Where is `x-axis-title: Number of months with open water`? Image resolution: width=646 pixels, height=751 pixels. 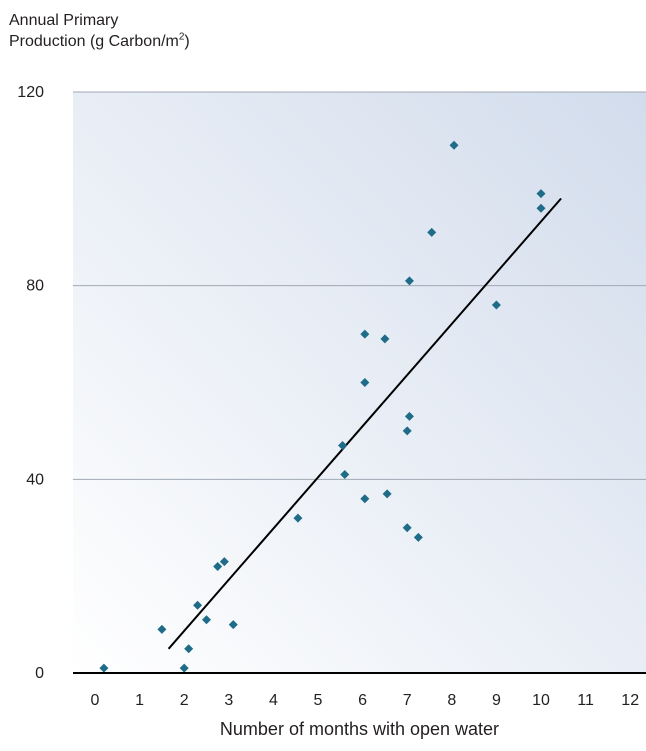
x-axis-title: Number of months with open water is located at coordinates (359, 729).